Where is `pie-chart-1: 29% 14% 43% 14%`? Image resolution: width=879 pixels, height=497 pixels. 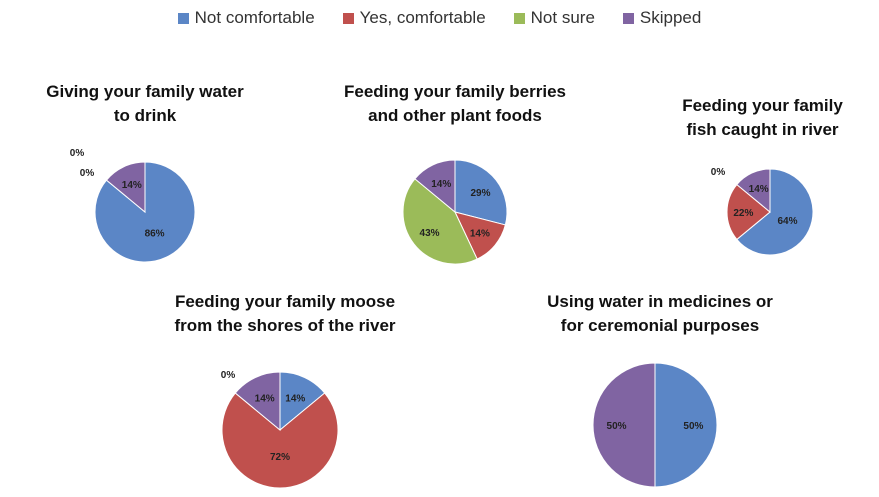
pie-chart-1: 29% 14% 43% 14% is located at coordinates (455, 212).